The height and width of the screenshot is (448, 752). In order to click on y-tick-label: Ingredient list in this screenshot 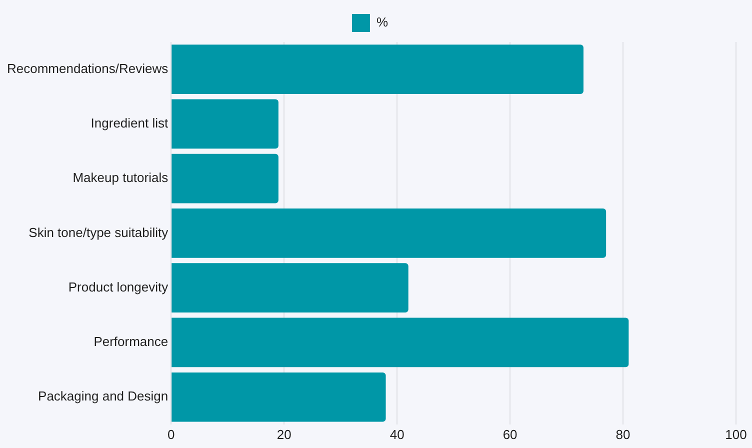, I will do `click(129, 123)`.